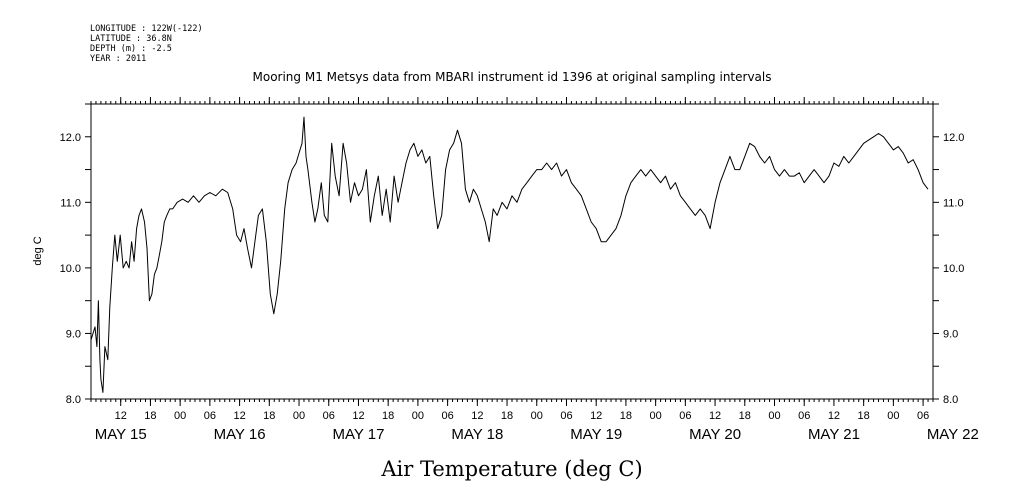  Describe the element at coordinates (146, 29) in the screenshot. I see `meta-longitude: LONGITUDE : 122W(-122)` at that location.